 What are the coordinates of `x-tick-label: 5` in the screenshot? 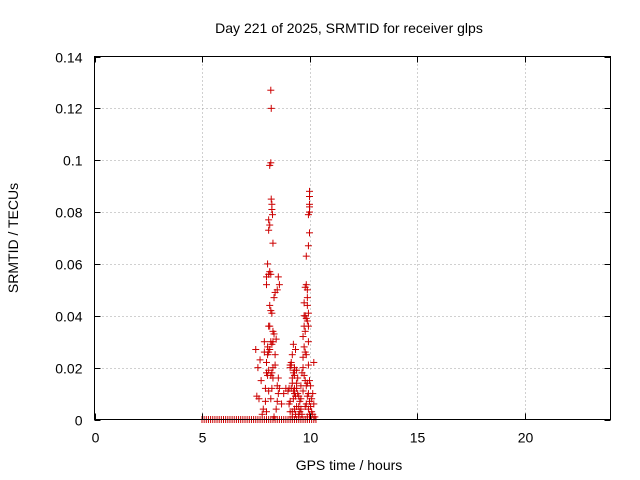 It's located at (203, 438).